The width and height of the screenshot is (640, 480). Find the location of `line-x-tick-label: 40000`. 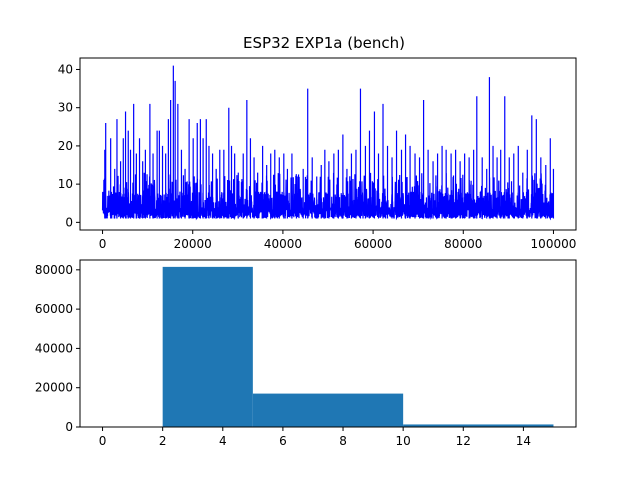

line-x-tick-label: 40000 is located at coordinates (283, 244).